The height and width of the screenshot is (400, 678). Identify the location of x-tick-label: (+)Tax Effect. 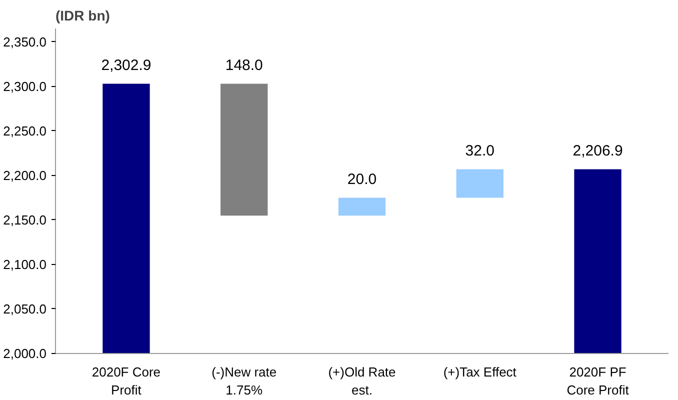
(480, 372).